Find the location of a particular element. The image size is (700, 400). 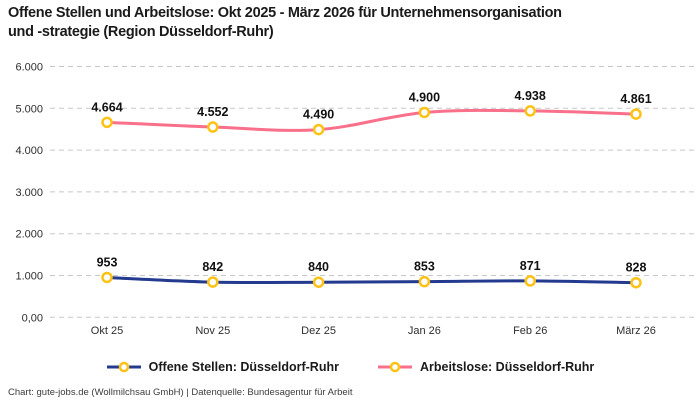

legend-entry-offene-stellen: Offene Stellen: Düsseldorf-Ruhr is located at coordinates (222, 367).